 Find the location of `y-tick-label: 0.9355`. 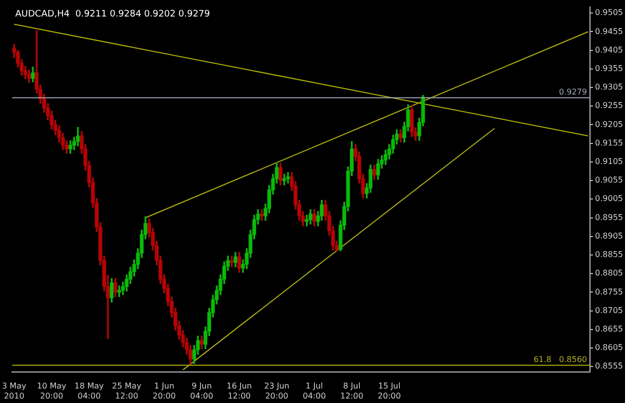

y-tick-label: 0.9355 is located at coordinates (609, 69).